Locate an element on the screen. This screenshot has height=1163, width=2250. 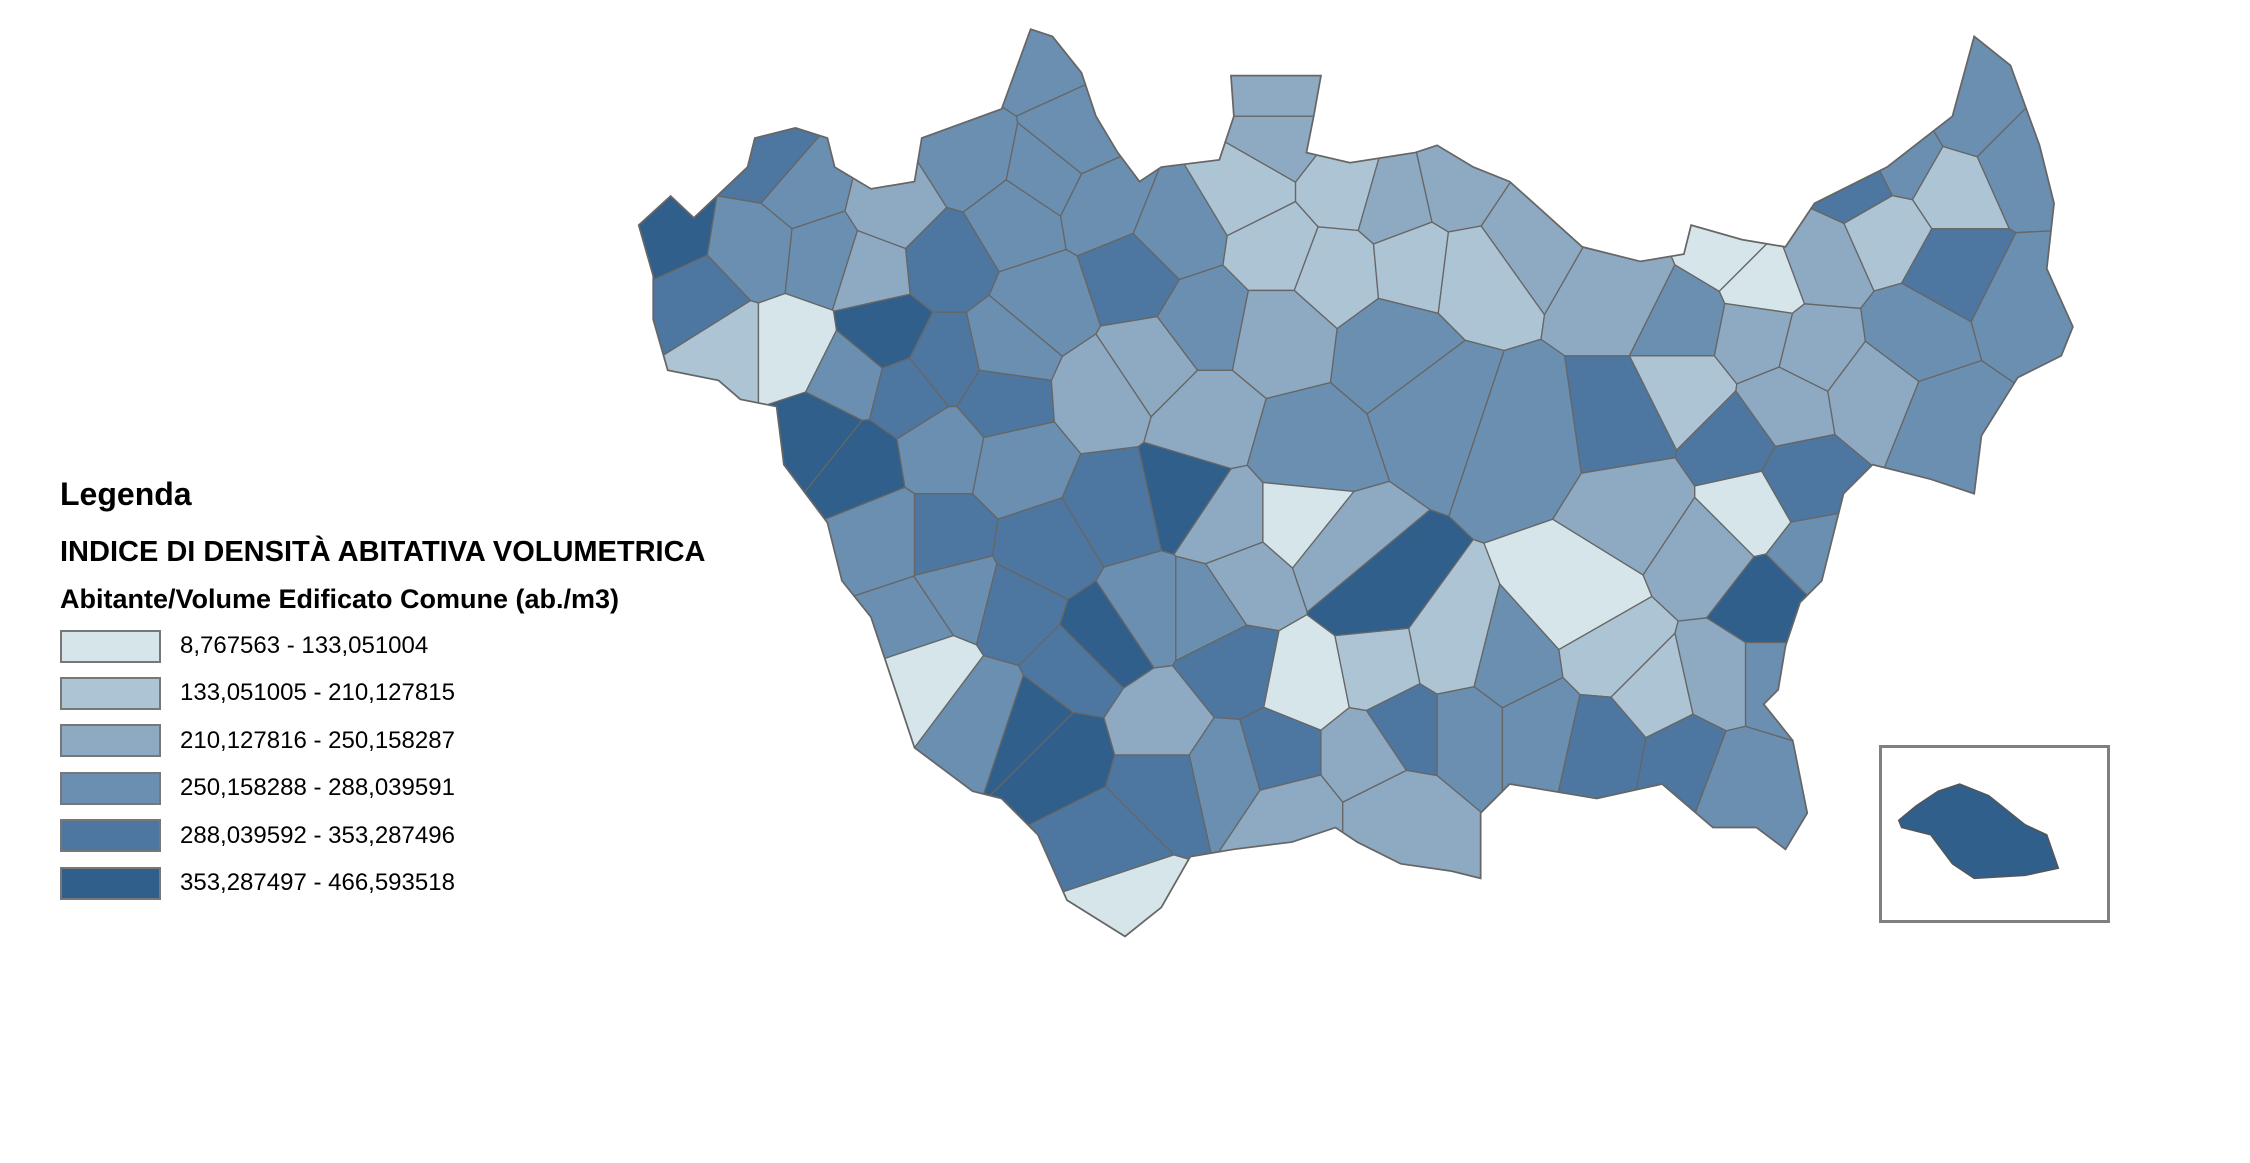
legend-item: 8,767563 - 133,051004 is located at coordinates (244, 646).